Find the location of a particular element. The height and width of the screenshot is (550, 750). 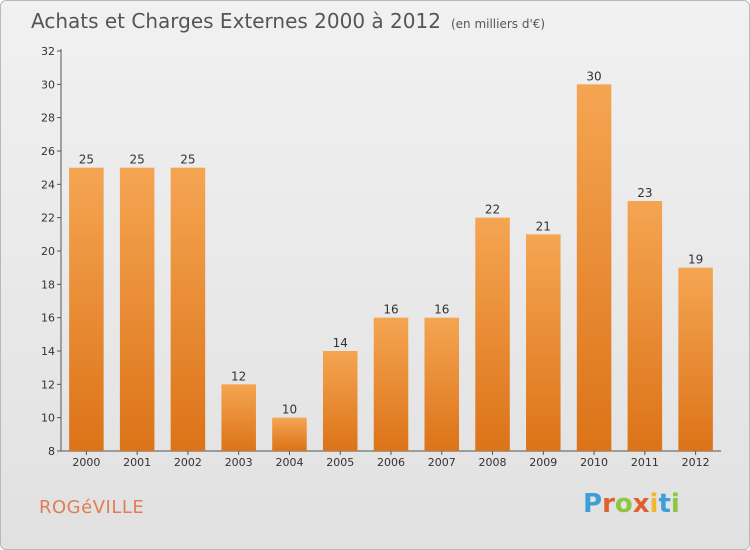

data-label: 22 is located at coordinates (492, 210).